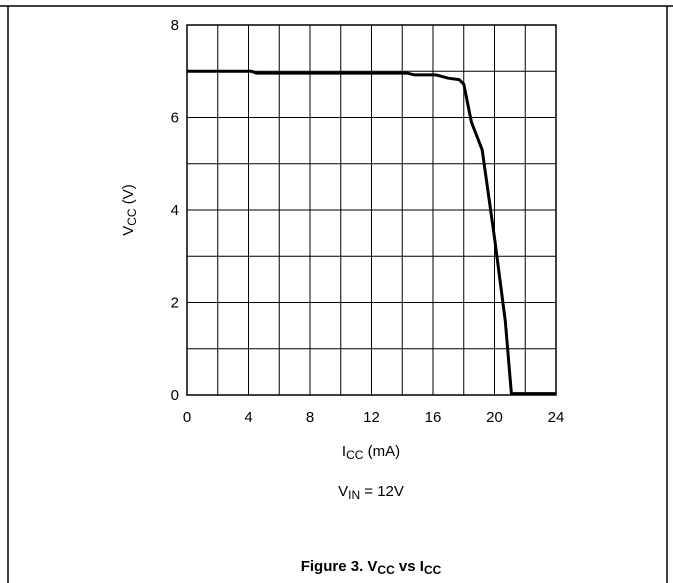 This screenshot has width=673, height=583. Describe the element at coordinates (556, 417) in the screenshot. I see `x-tick-label: 24` at that location.